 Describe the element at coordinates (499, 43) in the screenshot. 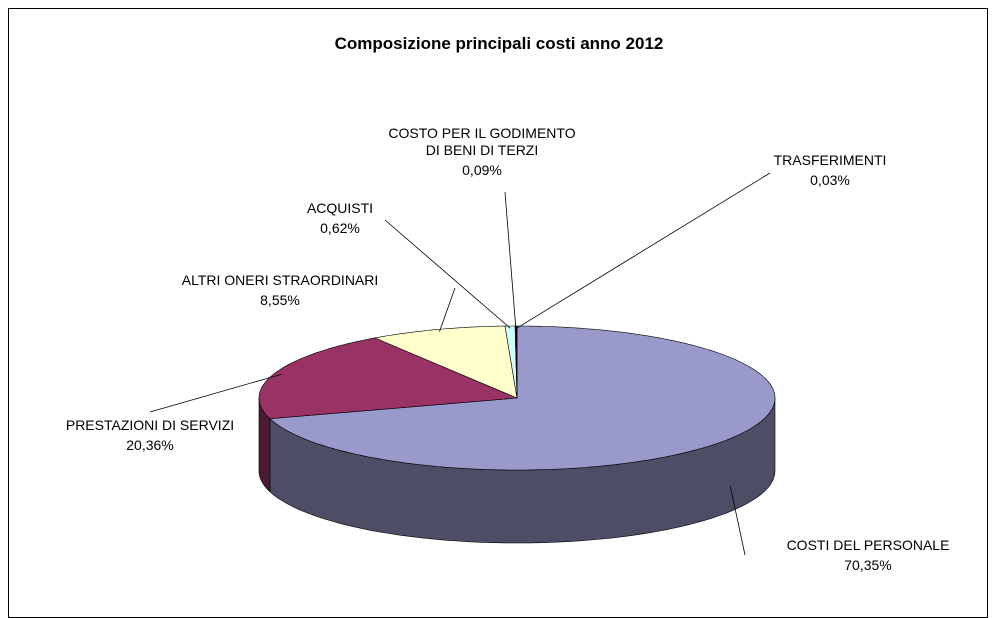

I see `chart-title: Composizione principali costi anno 2012` at that location.